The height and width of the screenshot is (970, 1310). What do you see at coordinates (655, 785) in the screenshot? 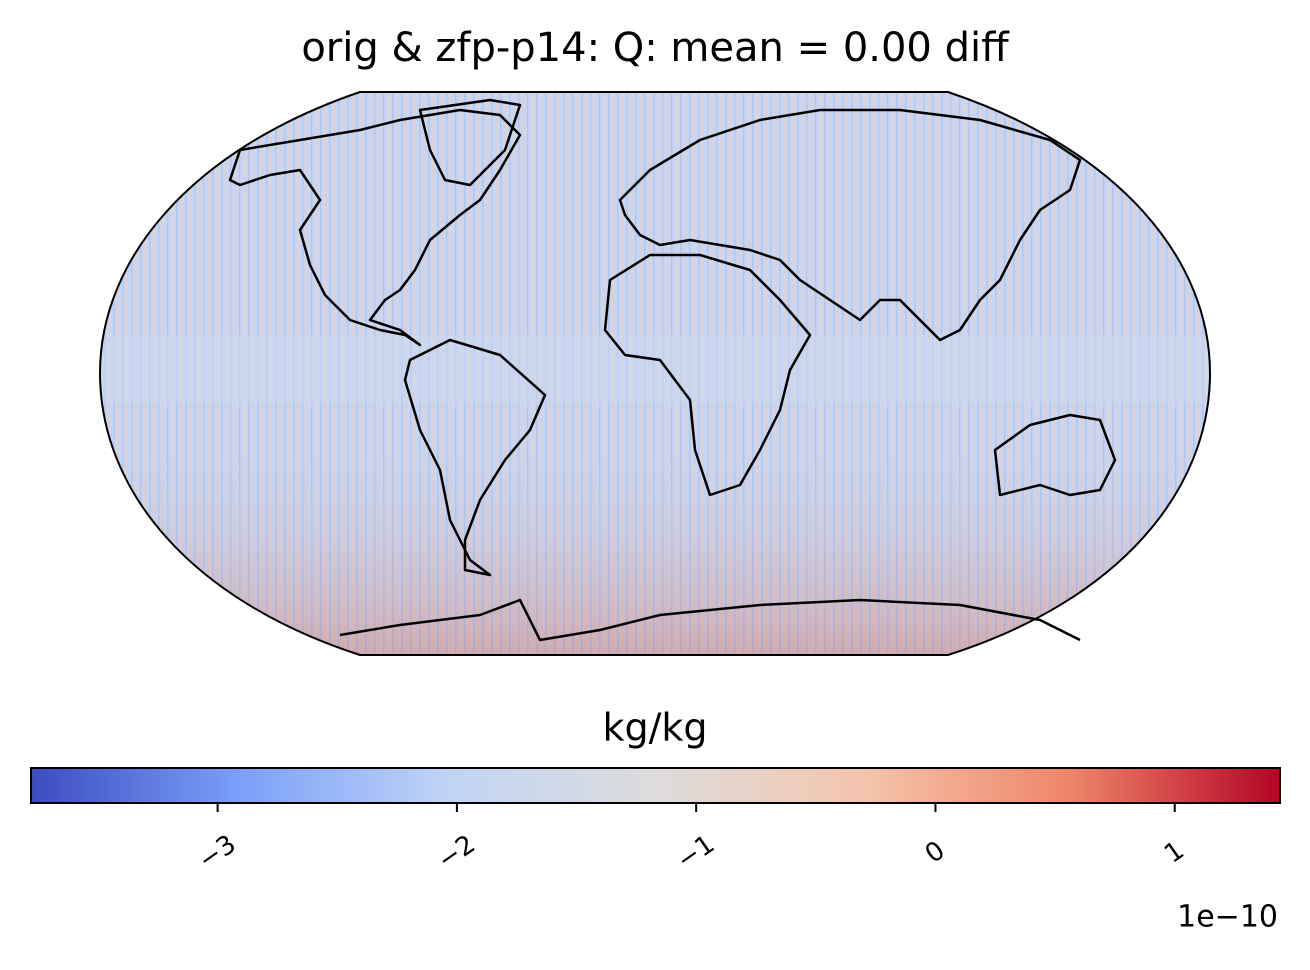
I see `colorbar` at bounding box center [655, 785].